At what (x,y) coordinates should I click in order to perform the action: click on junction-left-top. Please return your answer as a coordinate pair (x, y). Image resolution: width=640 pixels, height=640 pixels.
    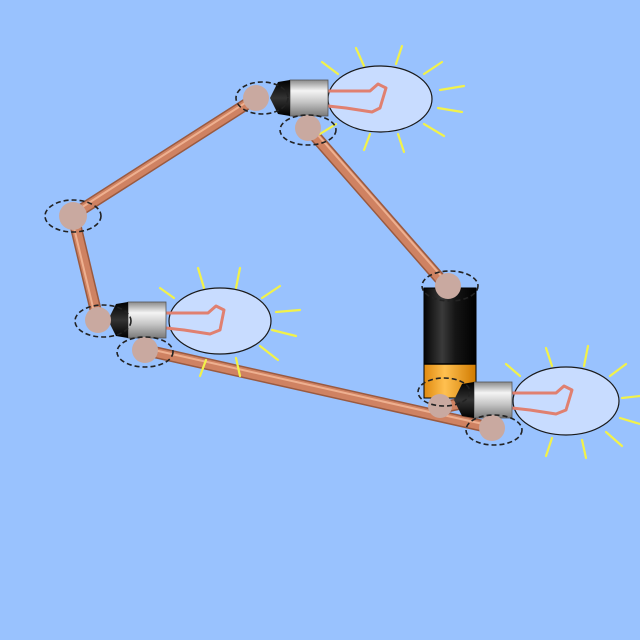
    Looking at the image, I should click on (73, 216).